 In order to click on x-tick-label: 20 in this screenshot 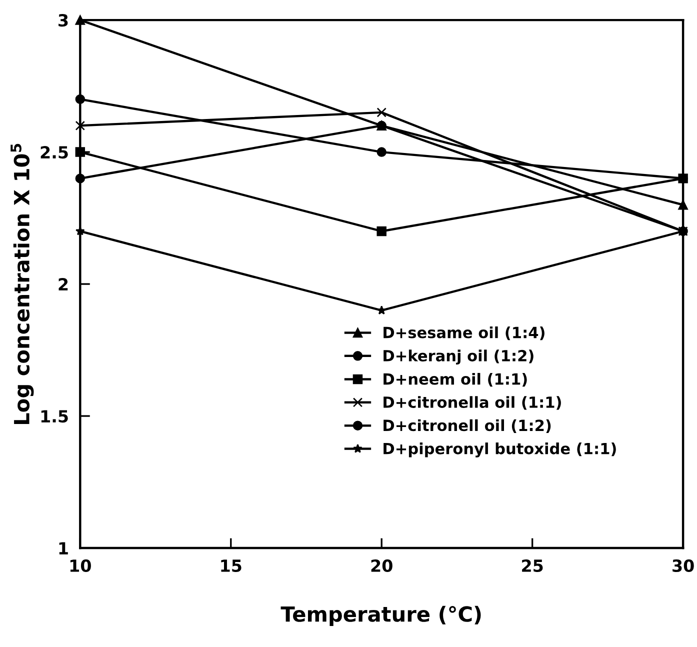, I will do `click(381, 565)`.